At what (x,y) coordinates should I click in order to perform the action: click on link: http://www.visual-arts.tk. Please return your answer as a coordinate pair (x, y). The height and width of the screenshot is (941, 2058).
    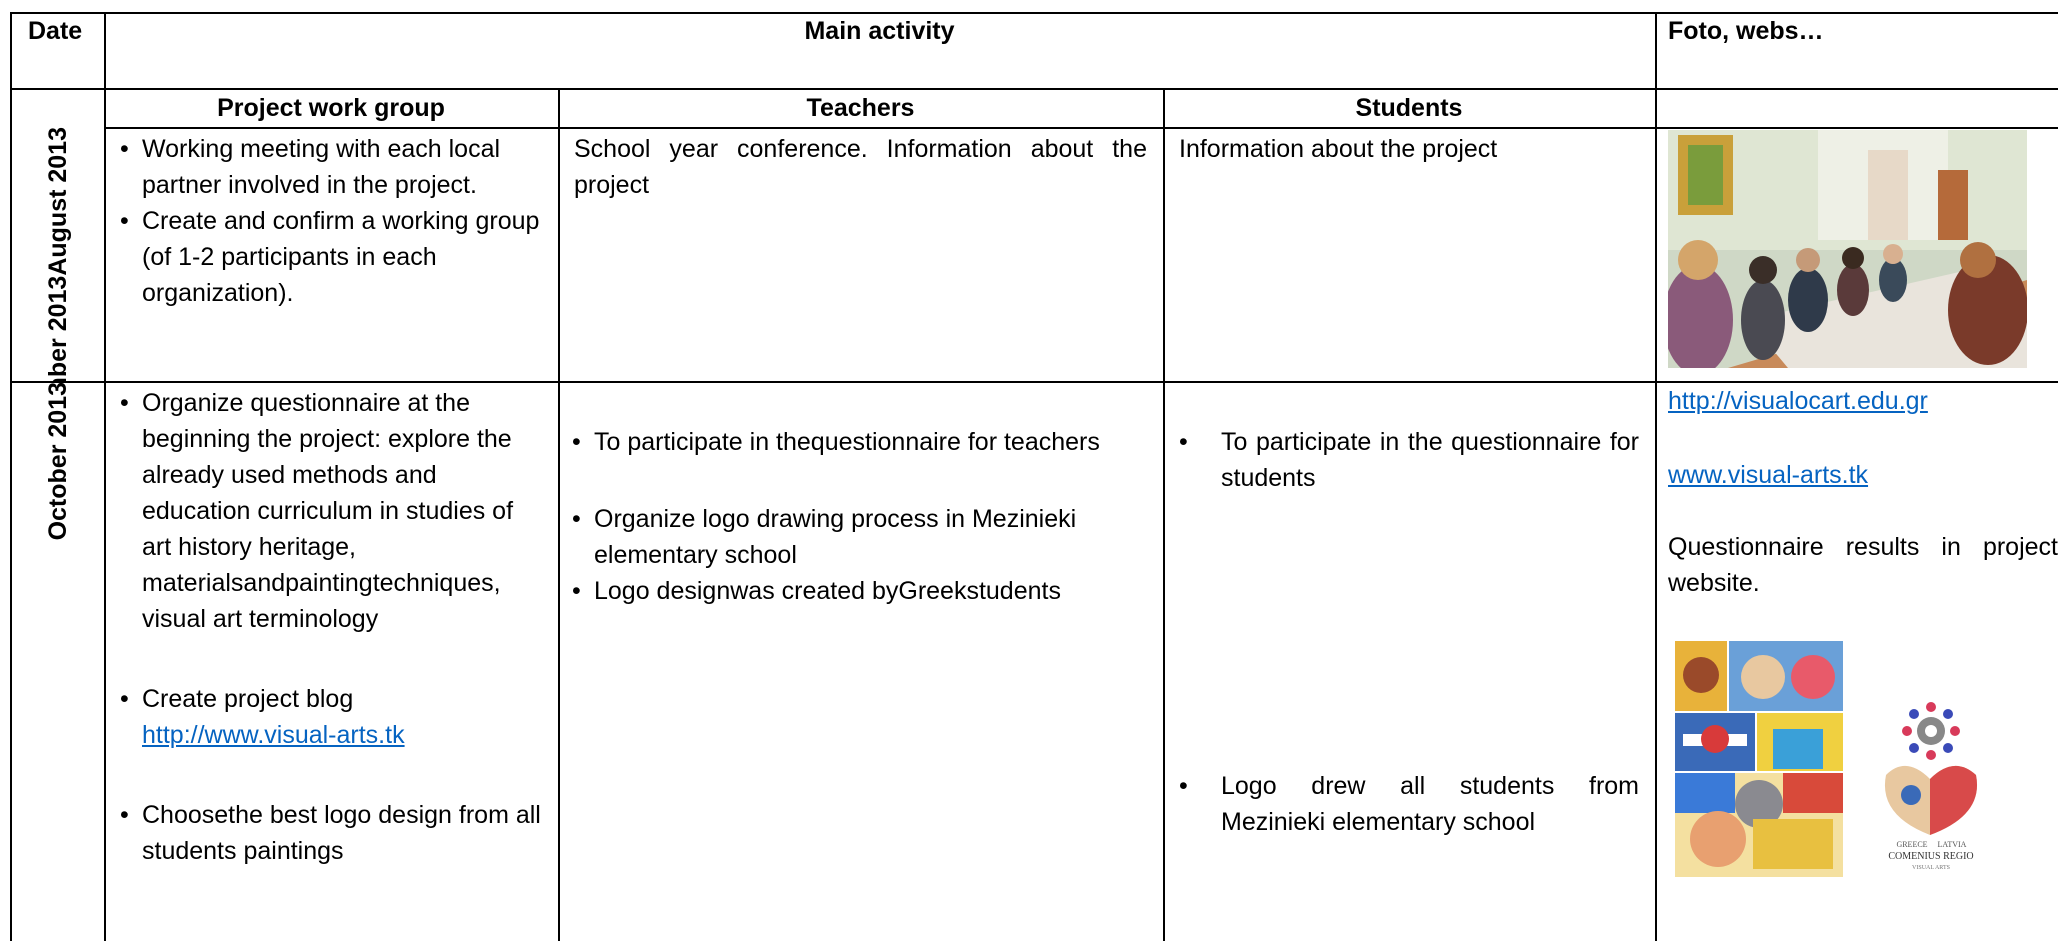
    Looking at the image, I should click on (273, 735).